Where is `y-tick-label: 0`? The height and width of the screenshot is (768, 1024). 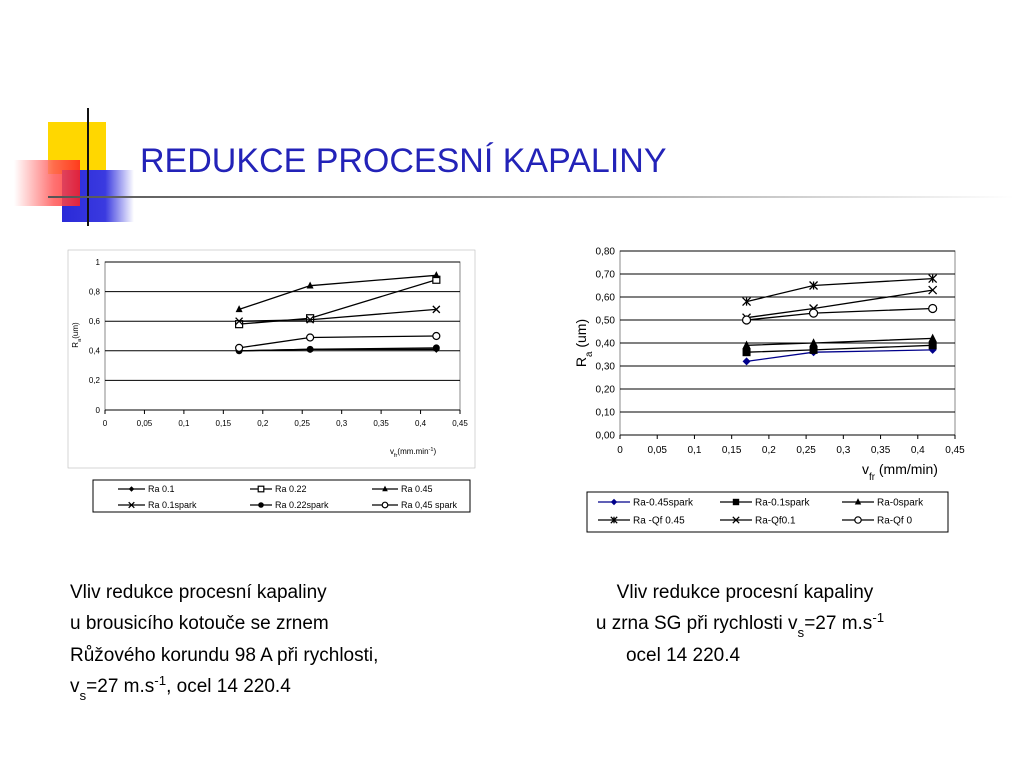
y-tick-label: 0 is located at coordinates (98, 410).